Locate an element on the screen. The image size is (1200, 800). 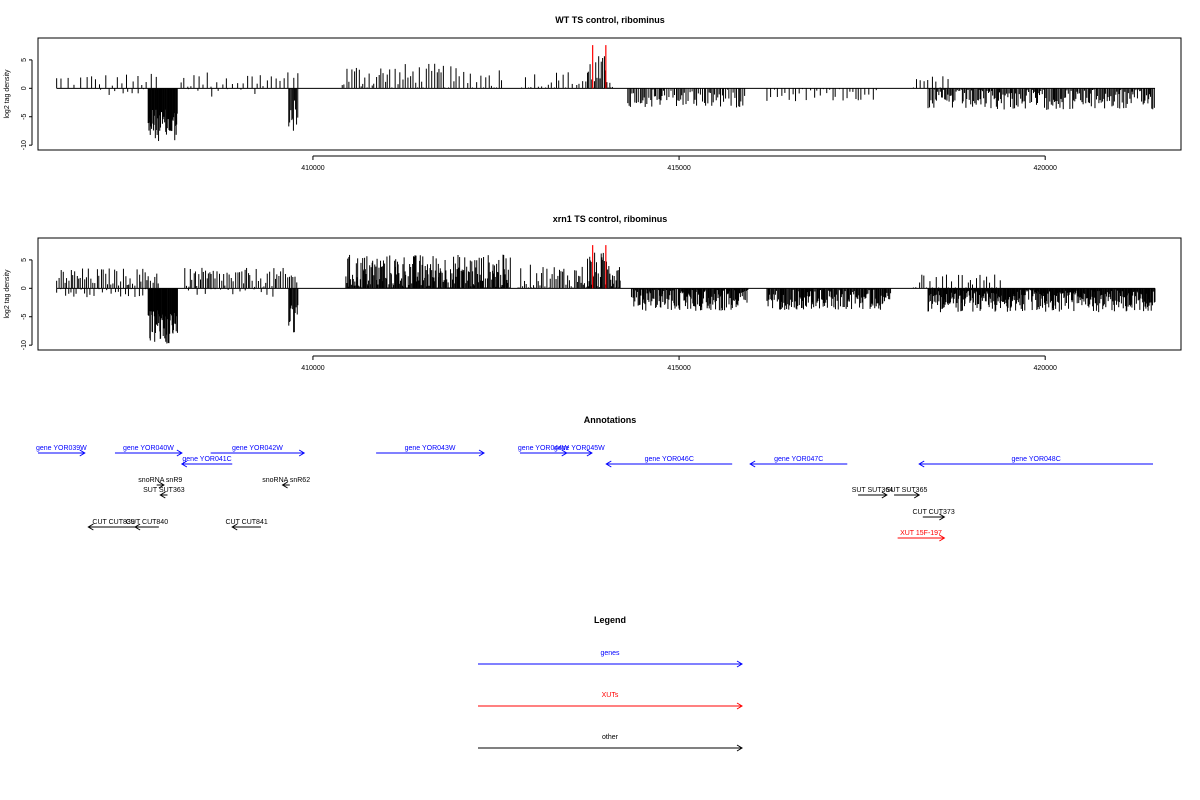
feature-label: CUT CUT839 is located at coordinates (113, 522).